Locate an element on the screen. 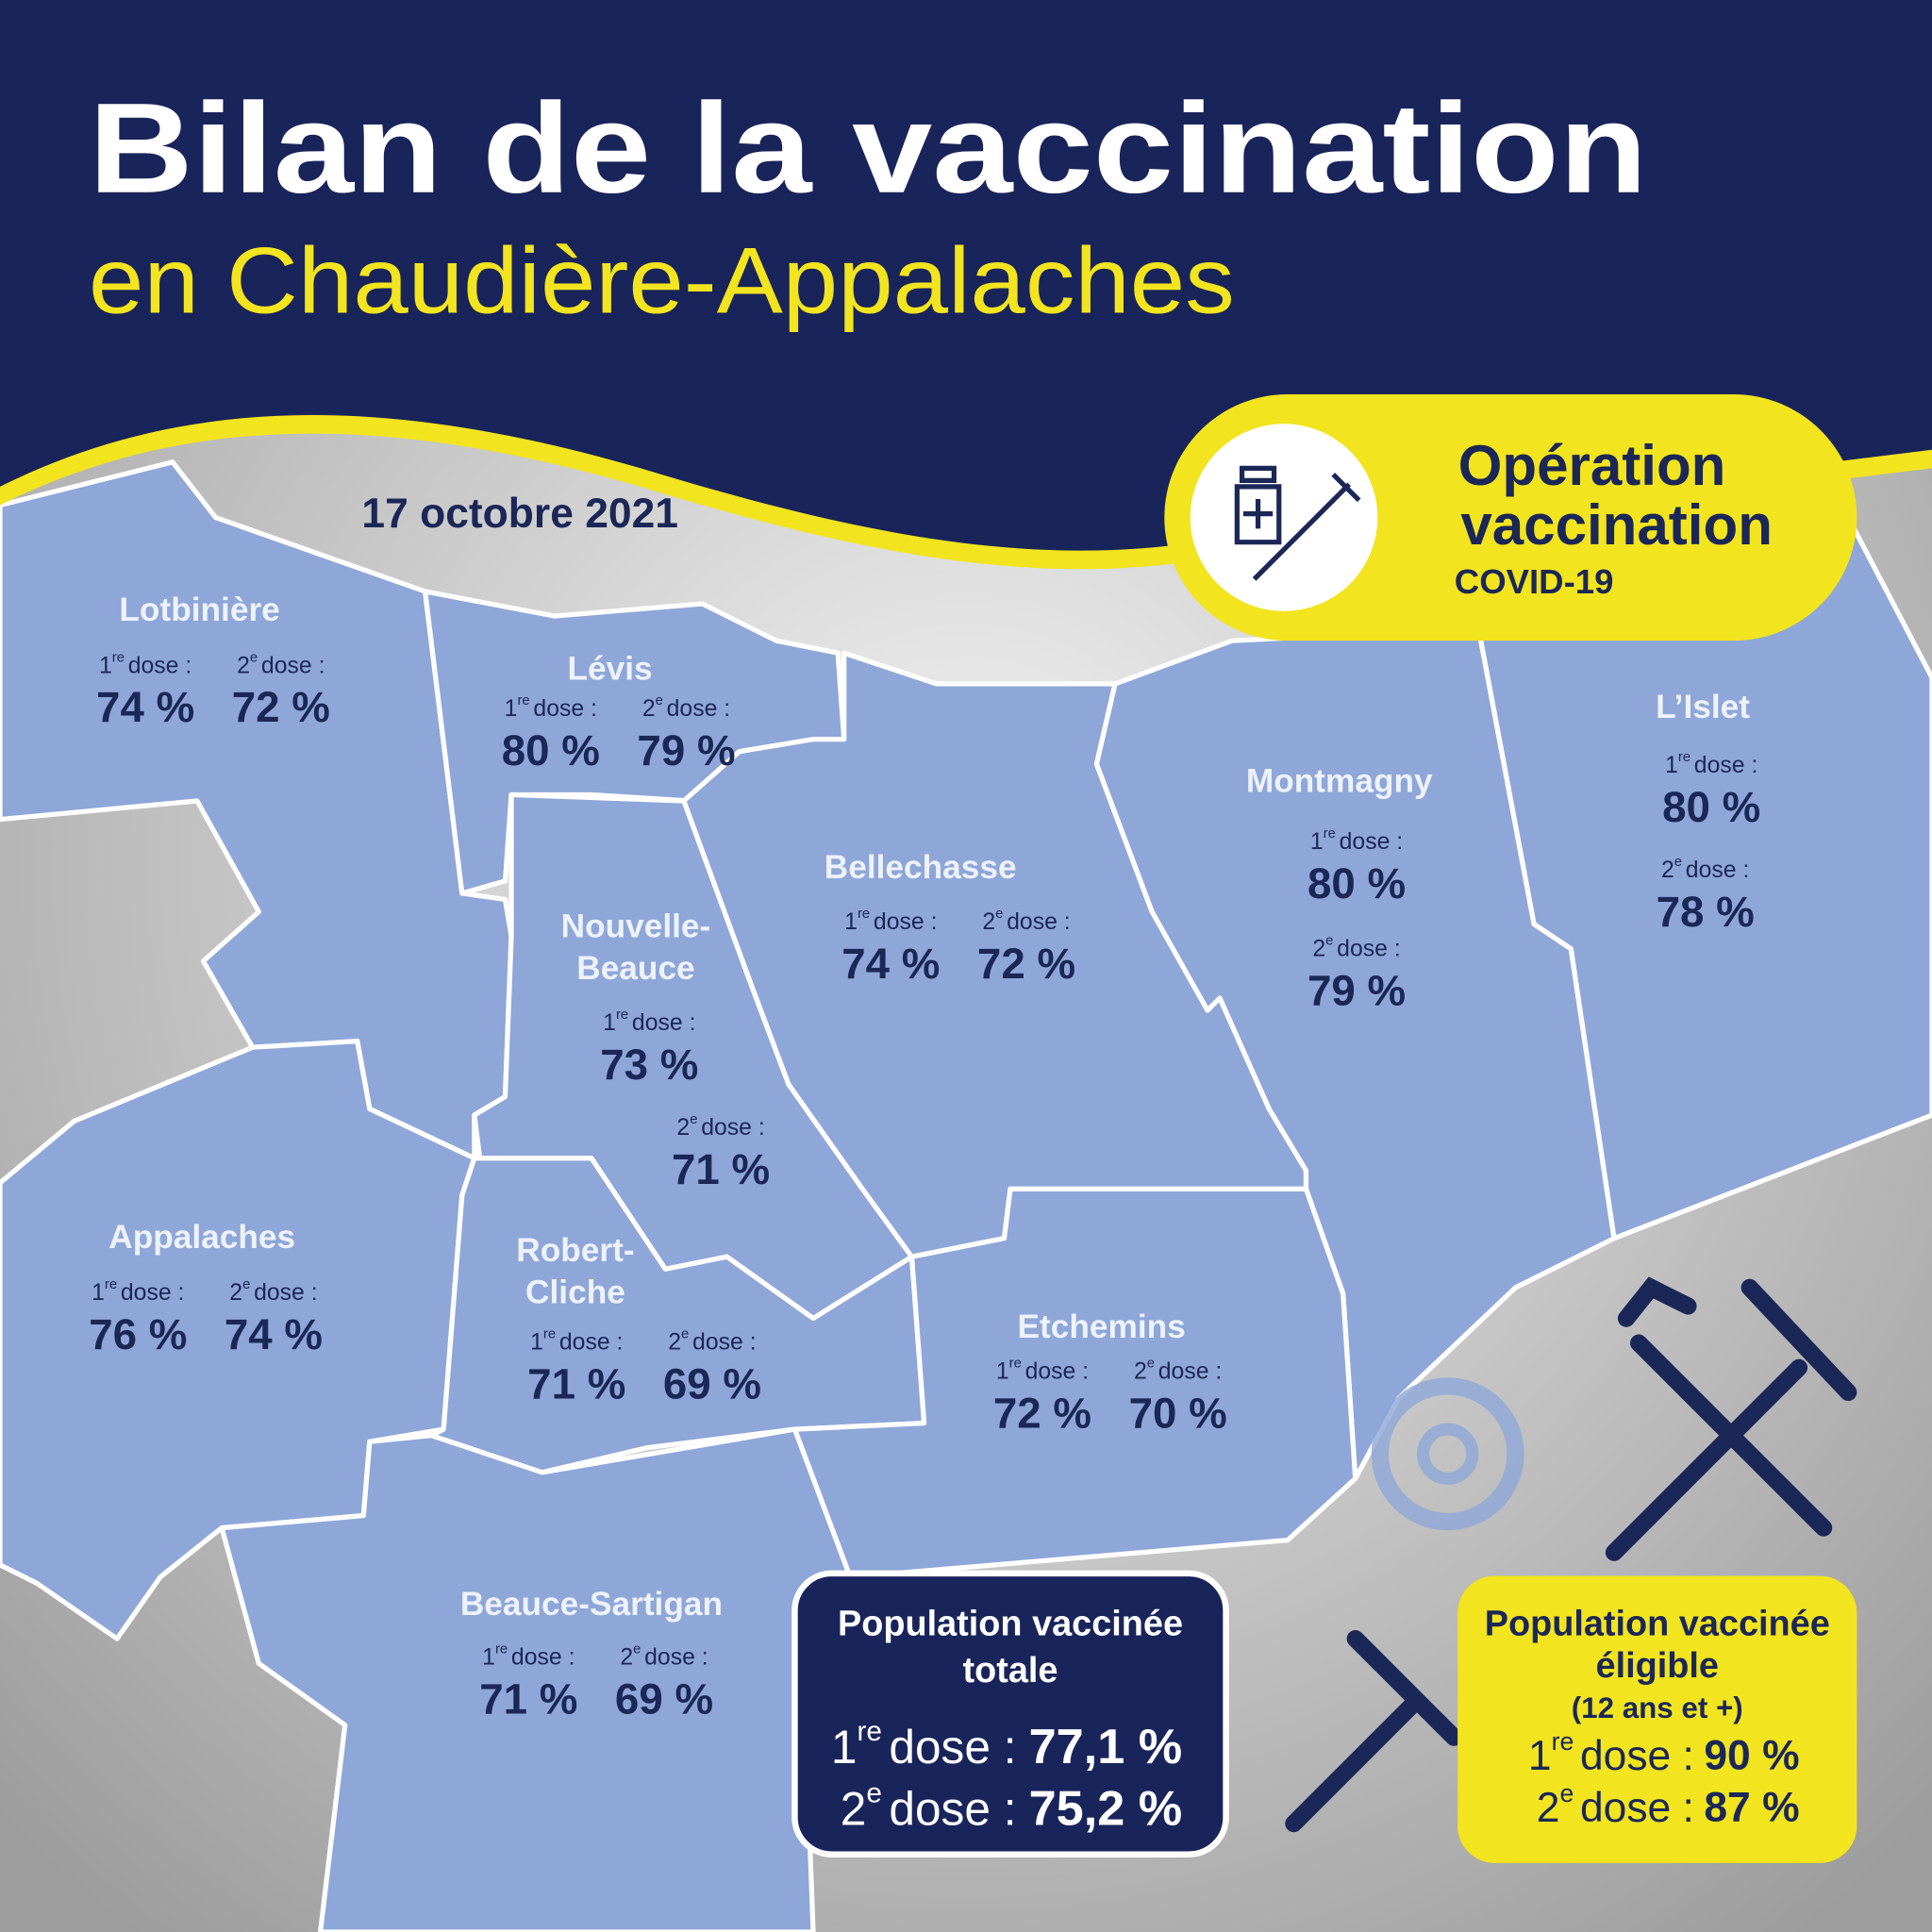 The height and width of the screenshot is (1932, 1932). totals-value: 75,2 % is located at coordinates (1106, 1809).